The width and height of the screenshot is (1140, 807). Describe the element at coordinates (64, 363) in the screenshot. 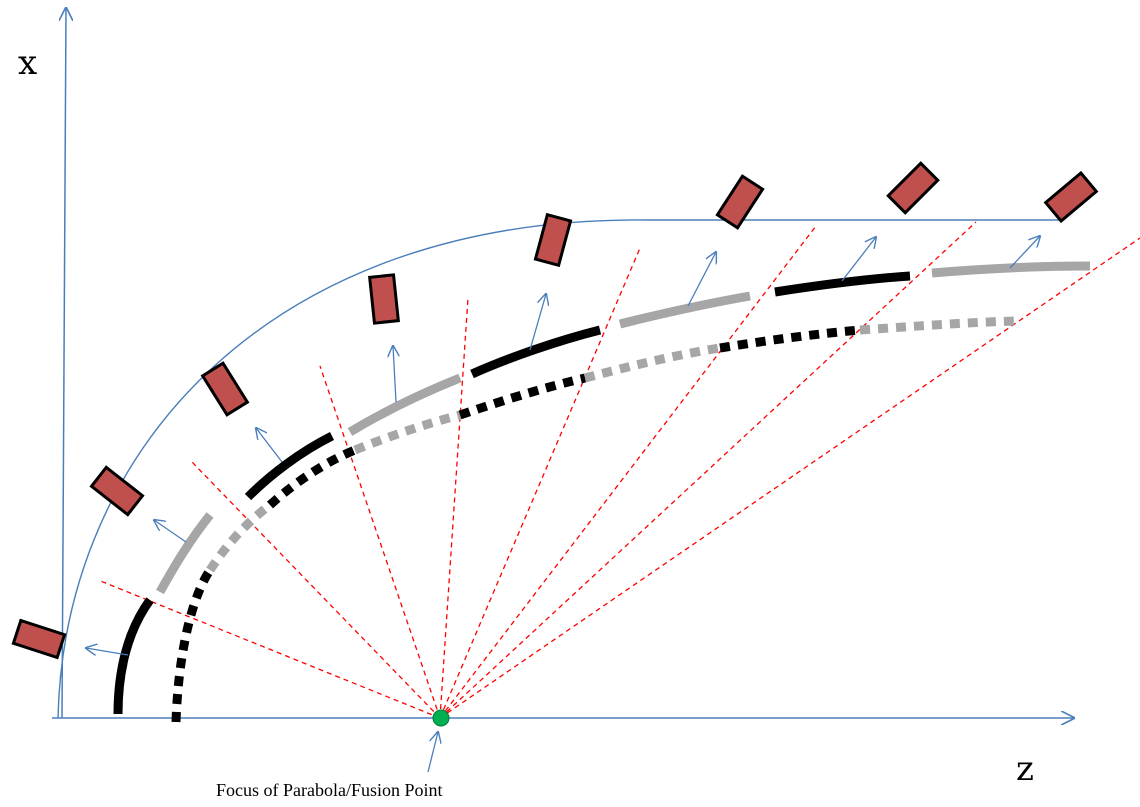

I see `x-axis` at that location.